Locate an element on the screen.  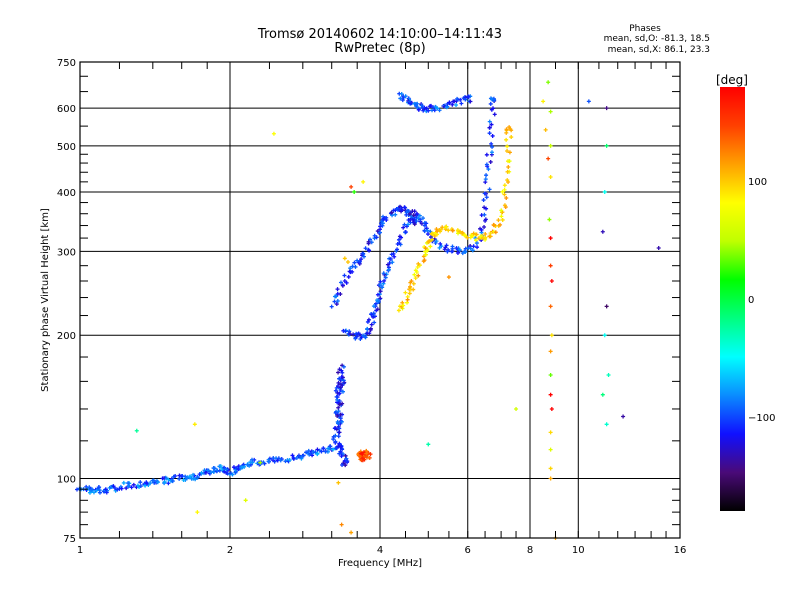
stats-heading: Phases is located at coordinates (645, 29).